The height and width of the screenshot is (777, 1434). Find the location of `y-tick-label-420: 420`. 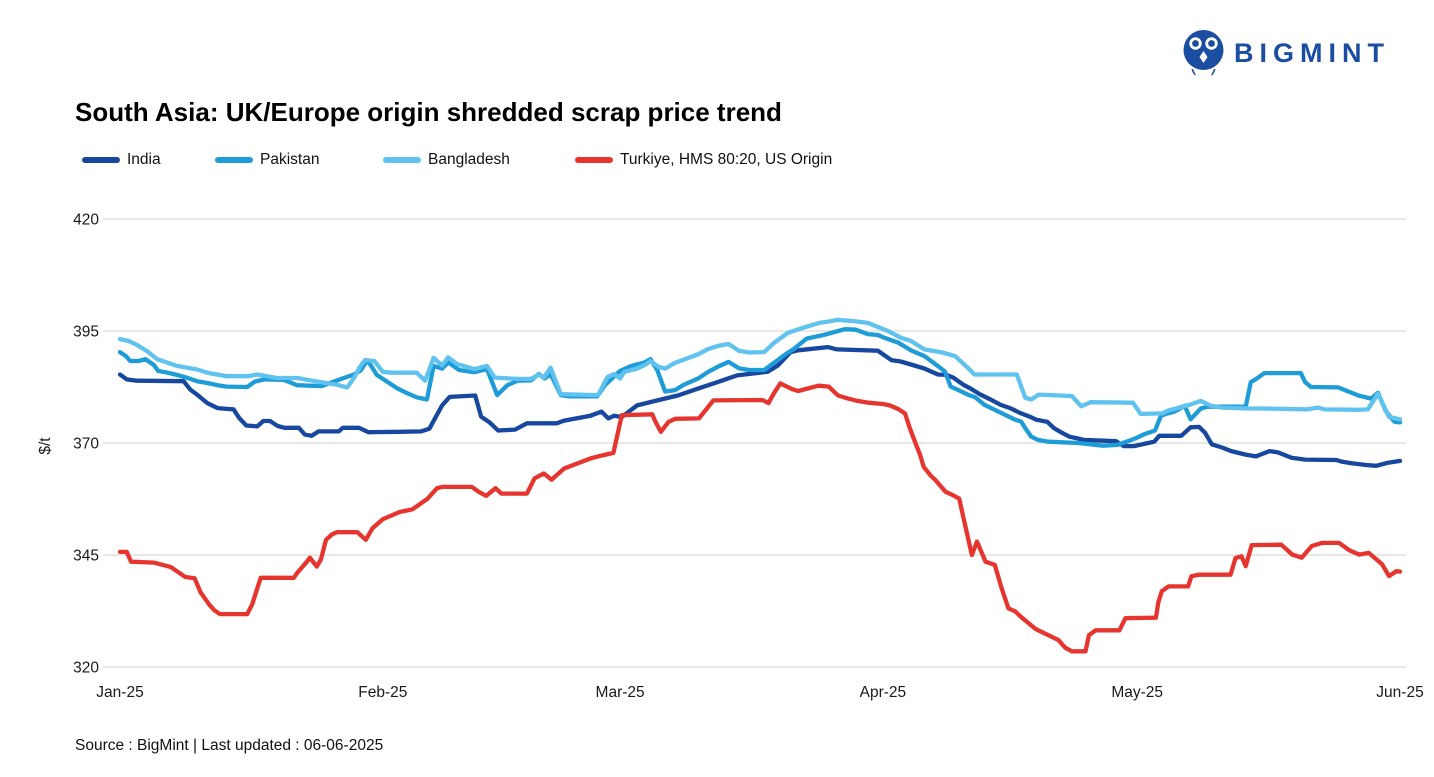

y-tick-label-420: 420 is located at coordinates (86, 220).